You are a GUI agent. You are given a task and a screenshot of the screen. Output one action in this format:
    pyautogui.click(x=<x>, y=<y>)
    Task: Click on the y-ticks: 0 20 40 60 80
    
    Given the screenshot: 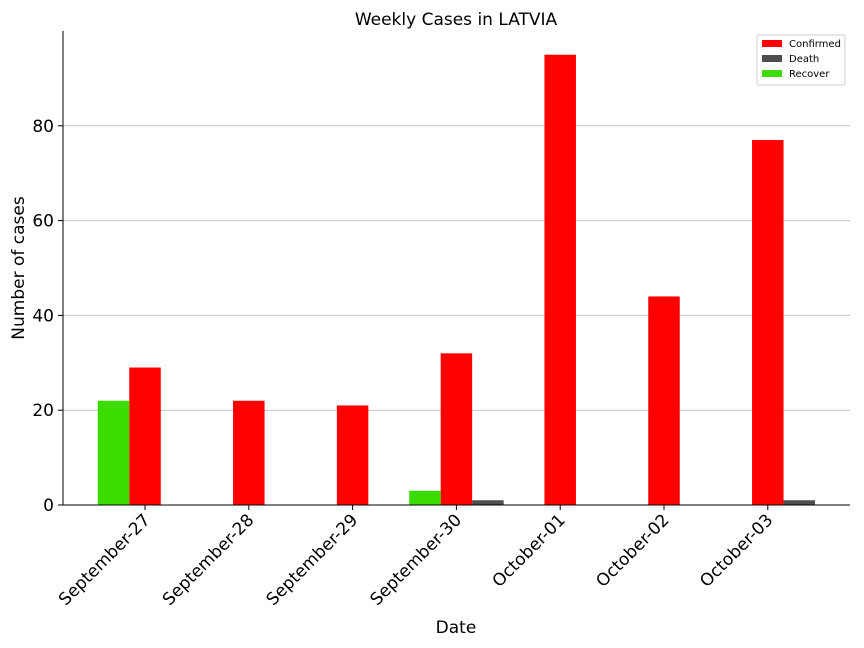 What is the action you would take?
    pyautogui.click(x=47, y=316)
    